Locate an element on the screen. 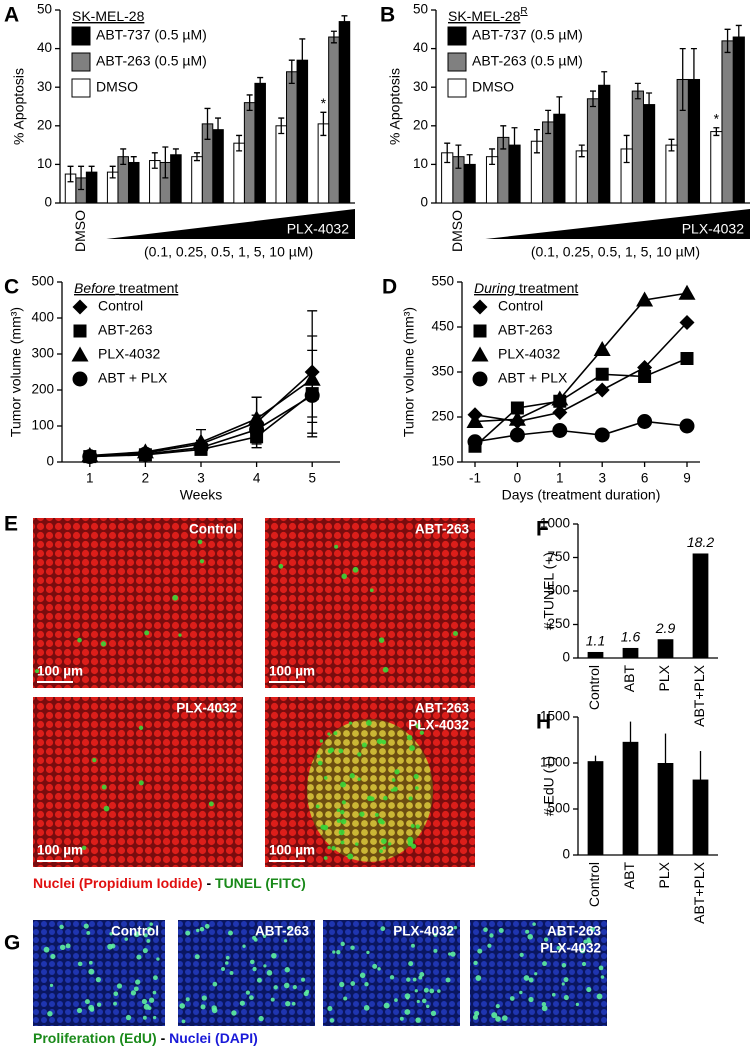  annotation: 18.2 is located at coordinates (700, 542).